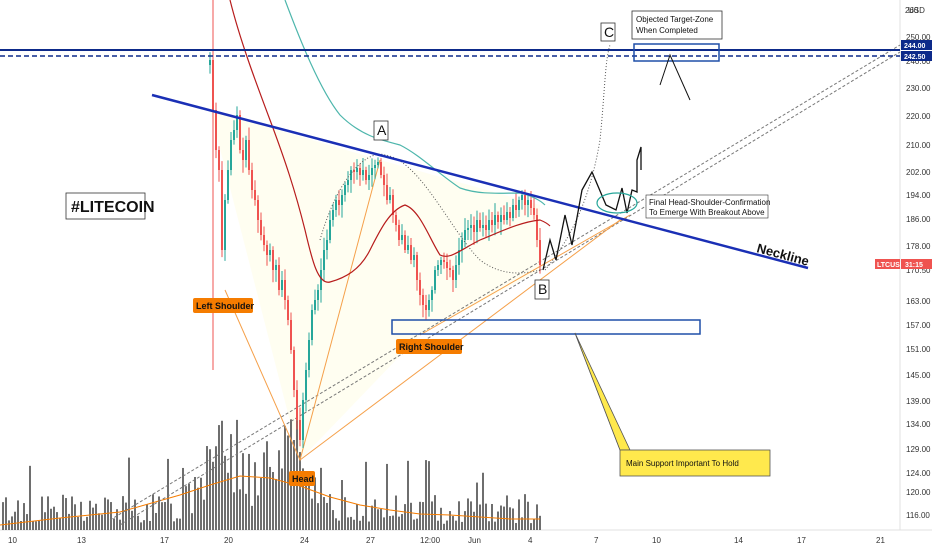 This screenshot has width=932, height=550. Describe the element at coordinates (677, 25) in the screenshot. I see `target-zone-label-box` at that location.